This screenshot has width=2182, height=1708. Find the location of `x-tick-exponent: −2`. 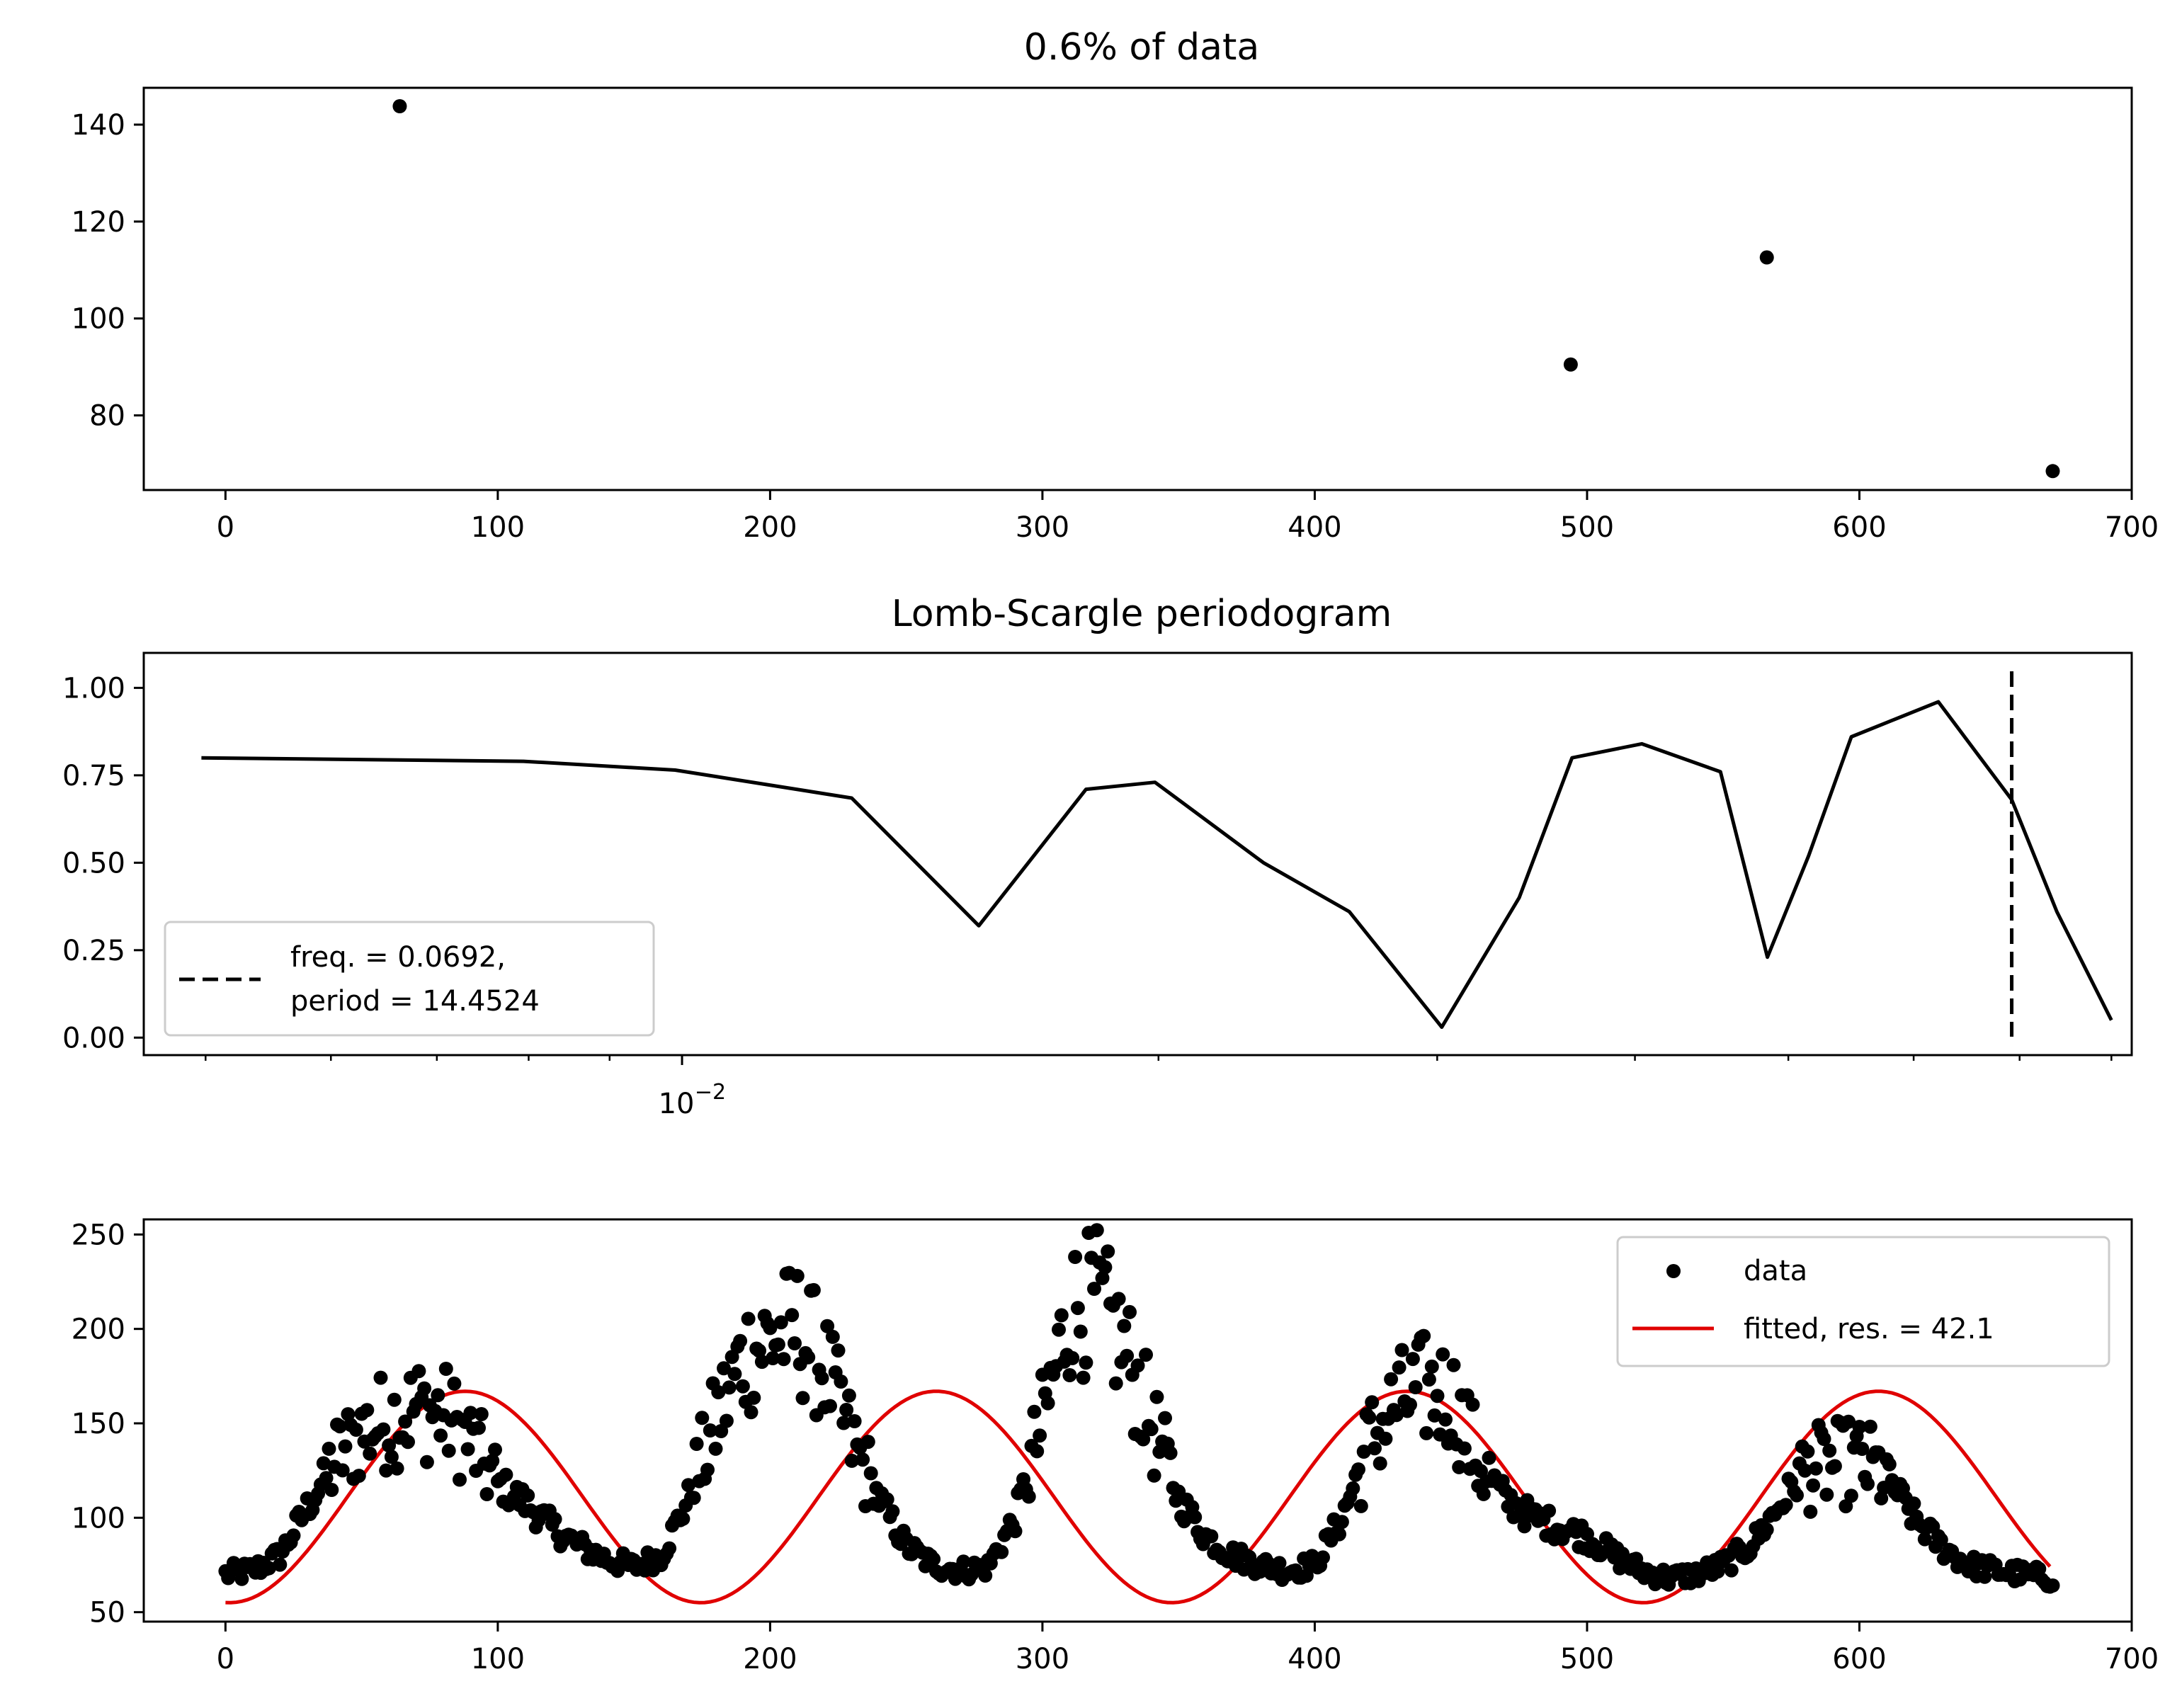

x-tick-exponent: −2 is located at coordinates (710, 1092).